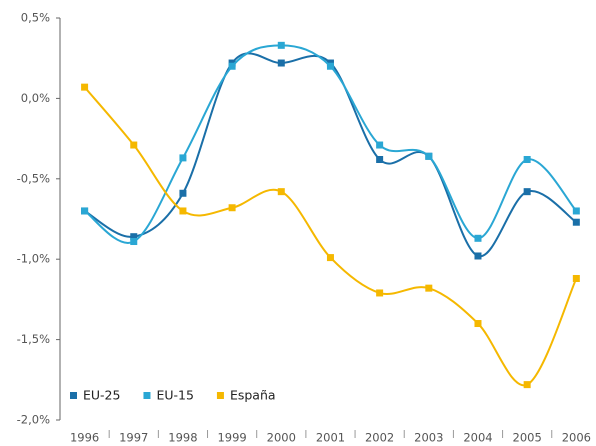 Image resolution: width=596 pixels, height=446 pixels. What do you see at coordinates (101, 395) in the screenshot?
I see `legend-label: EU-25` at bounding box center [101, 395].